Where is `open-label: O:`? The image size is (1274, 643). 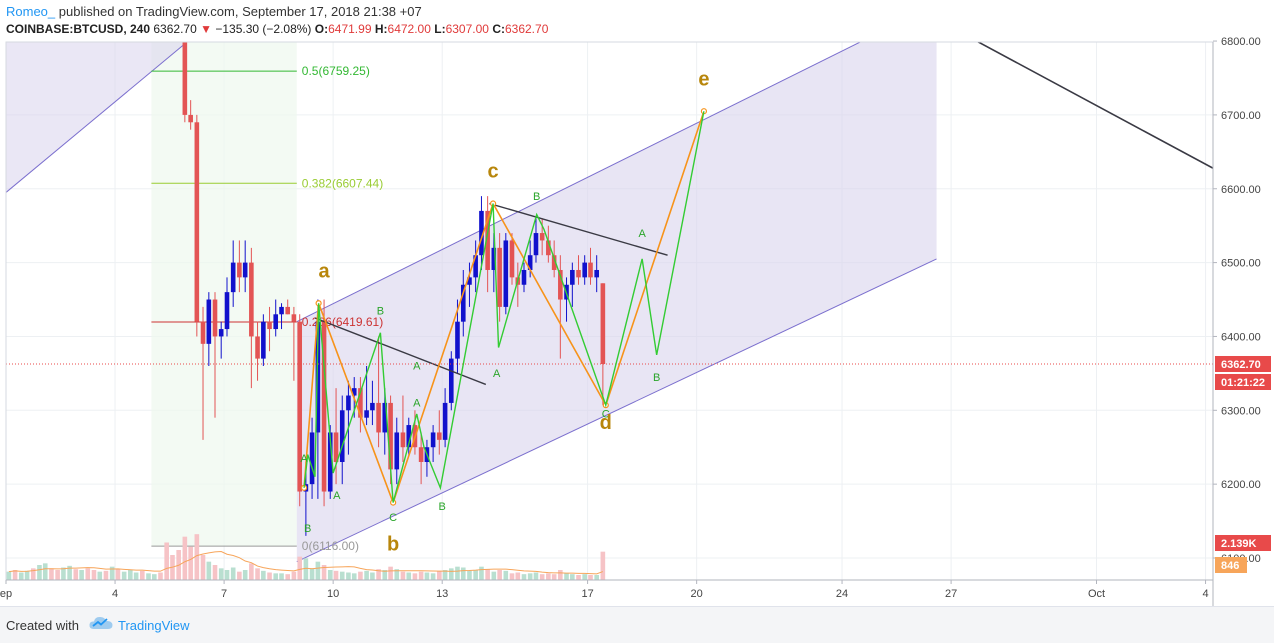 open-label: O: is located at coordinates (321, 29).